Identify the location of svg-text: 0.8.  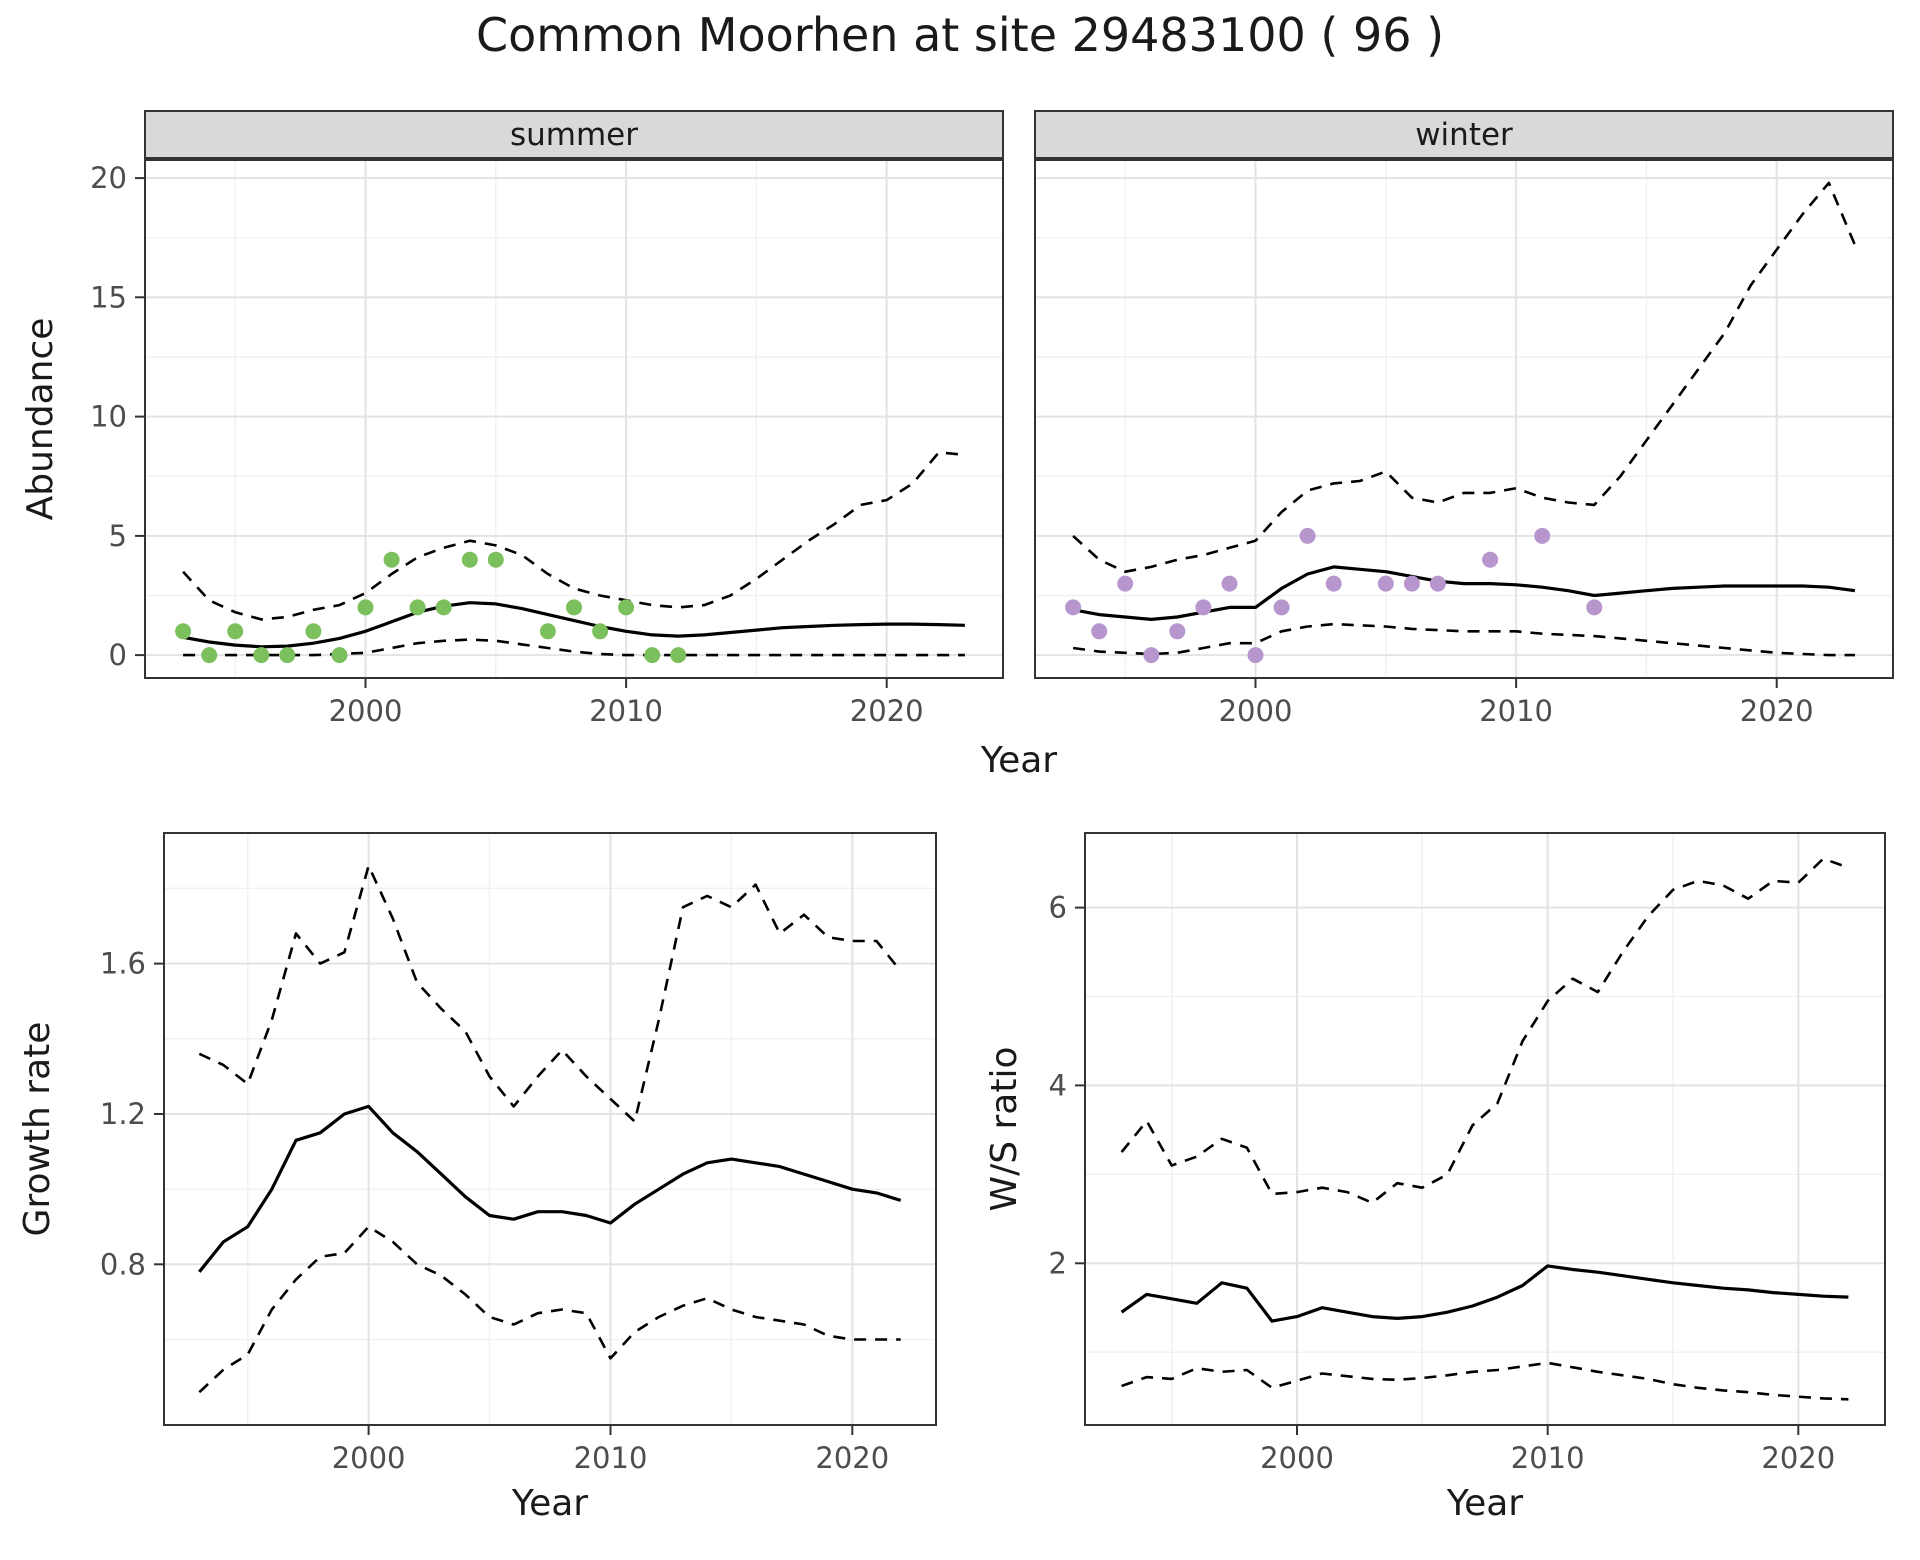
(123, 1264).